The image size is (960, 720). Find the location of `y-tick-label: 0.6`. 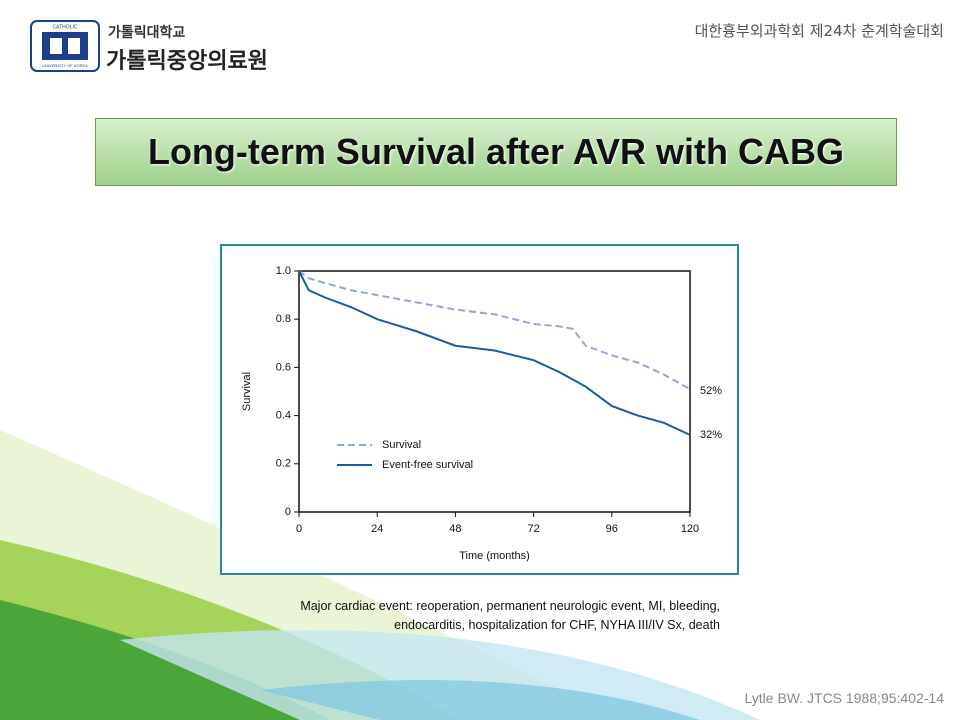

y-tick-label: 0.6 is located at coordinates (283, 367).